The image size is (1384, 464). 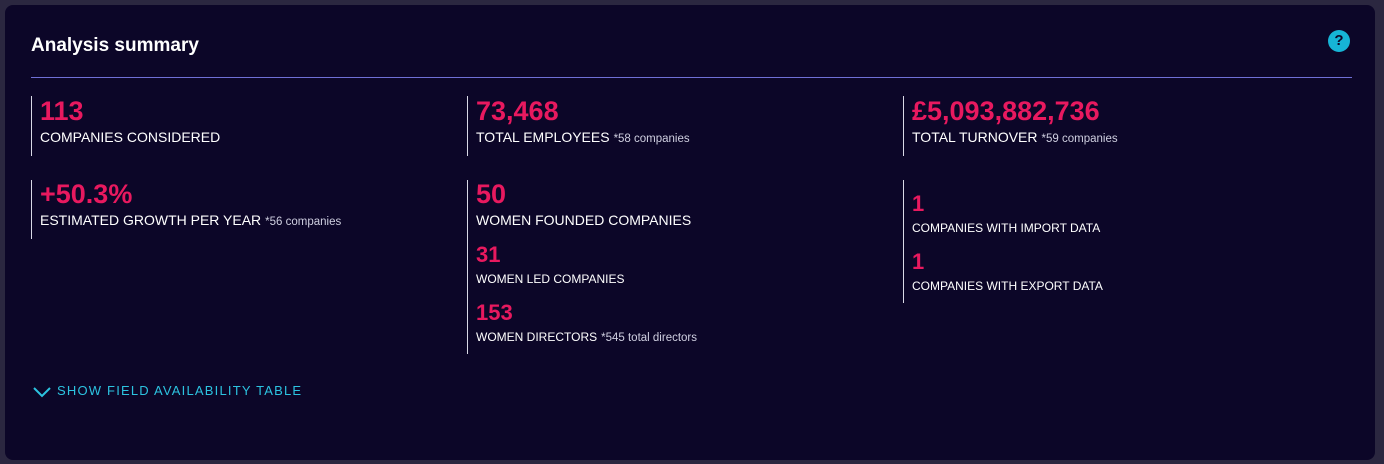 I want to click on stat-label-text: COMPANIES WITH IMPORT DATA, so click(x=1006, y=228).